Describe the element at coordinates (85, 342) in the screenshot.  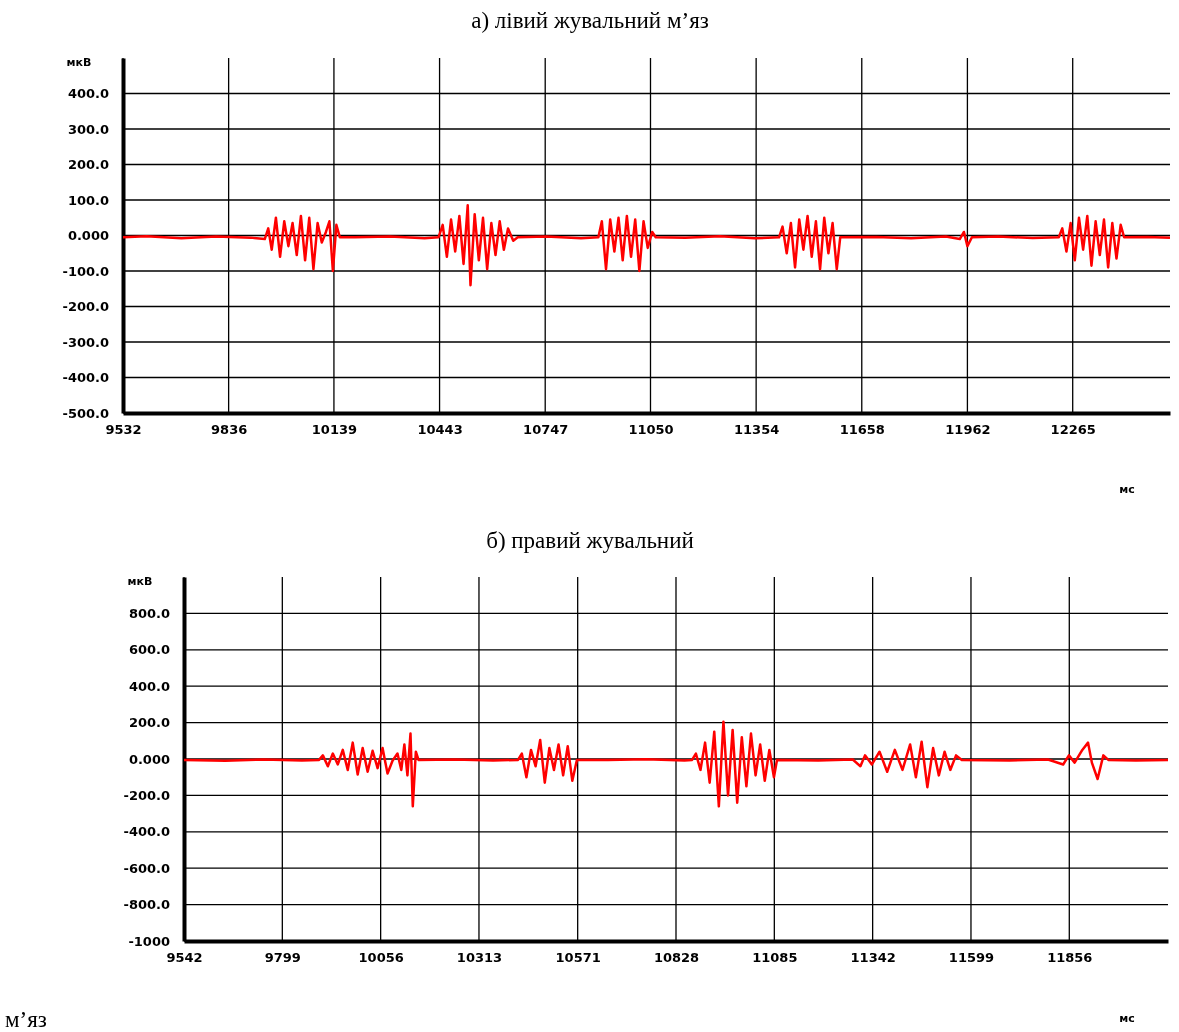
I see `y-tick-label: -300.0` at that location.